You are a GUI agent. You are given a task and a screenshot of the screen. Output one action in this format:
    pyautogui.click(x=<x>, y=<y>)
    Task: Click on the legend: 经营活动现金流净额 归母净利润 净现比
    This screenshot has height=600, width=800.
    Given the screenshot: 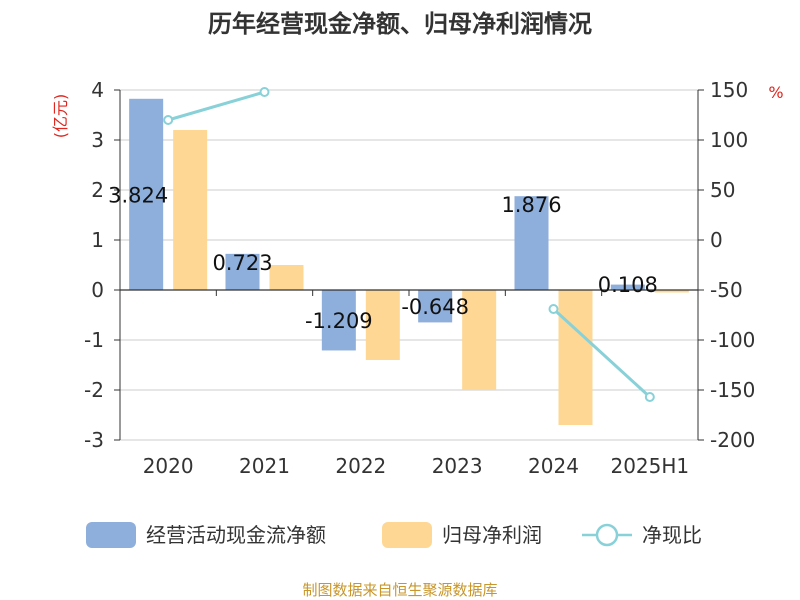 What is the action you would take?
    pyautogui.click(x=394, y=535)
    